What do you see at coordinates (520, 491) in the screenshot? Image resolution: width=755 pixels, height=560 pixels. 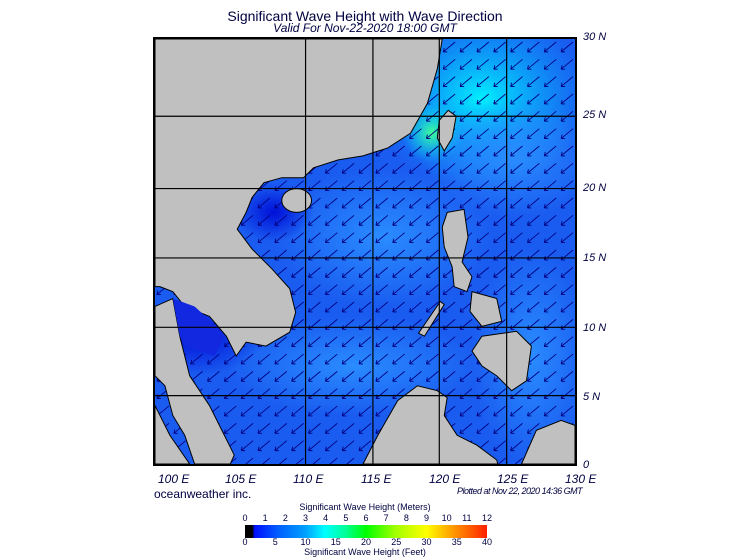 I see `plotted-time: Plotted at Nov 22, 2020 14:36 GMT` at bounding box center [520, 491].